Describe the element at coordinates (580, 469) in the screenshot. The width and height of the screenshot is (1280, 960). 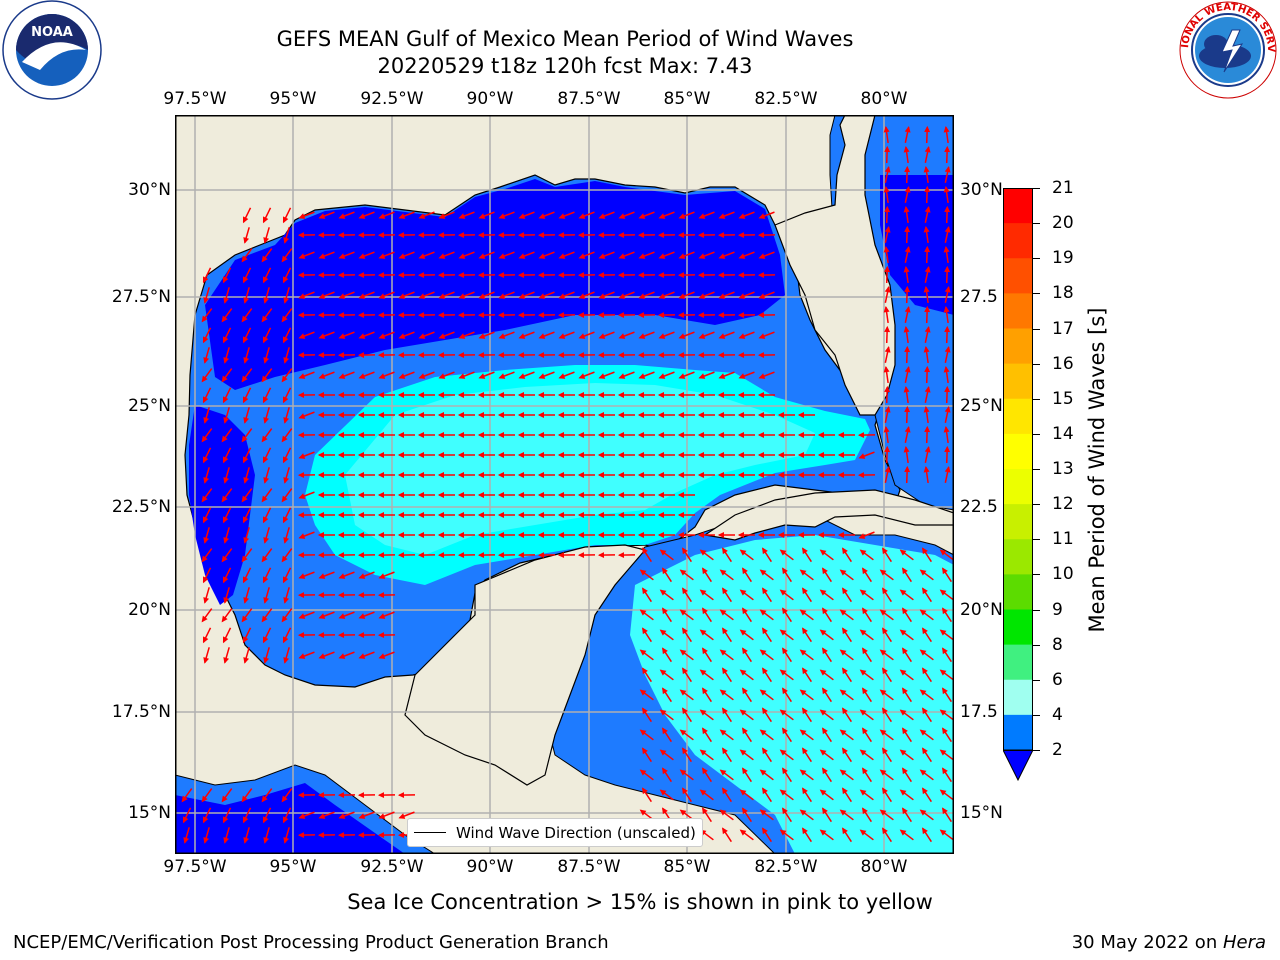
I see `period-mid-core` at that location.